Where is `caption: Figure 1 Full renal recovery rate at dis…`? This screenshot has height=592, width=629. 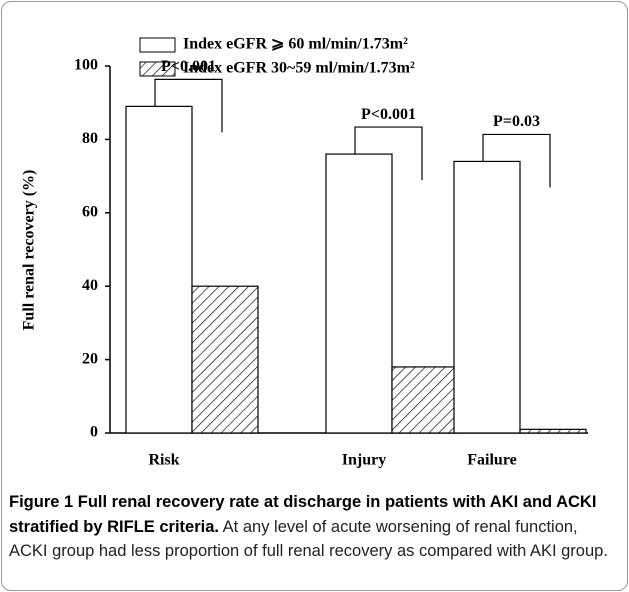
caption: Figure 1 Full renal recovery rate at dis… is located at coordinates (314, 527).